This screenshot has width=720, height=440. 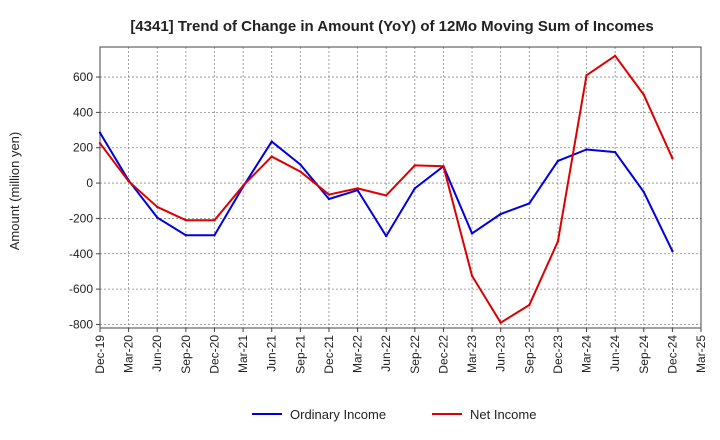 What do you see at coordinates (81, 218) in the screenshot?
I see `y-tick-label: -200` at bounding box center [81, 218].